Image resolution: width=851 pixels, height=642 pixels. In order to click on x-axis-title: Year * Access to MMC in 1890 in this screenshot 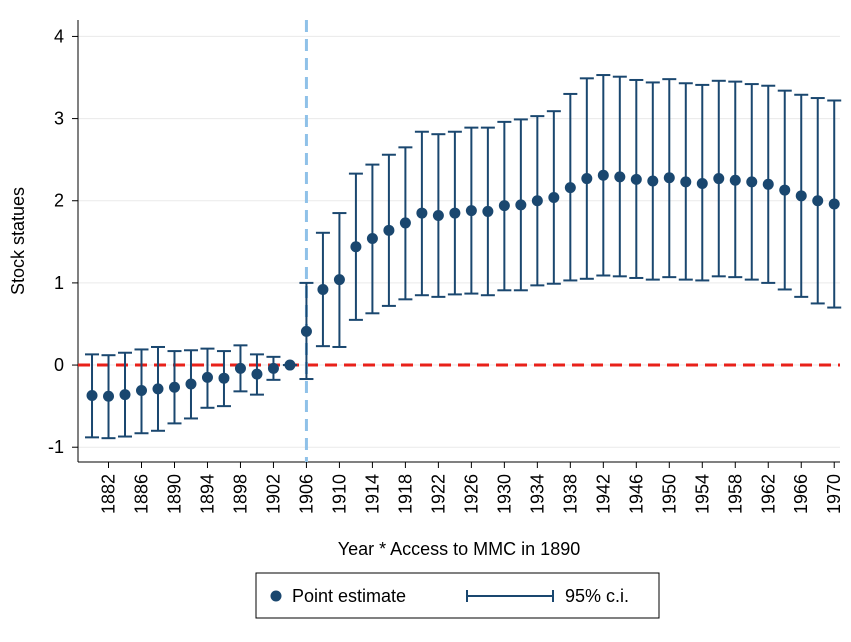, I will do `click(459, 549)`.